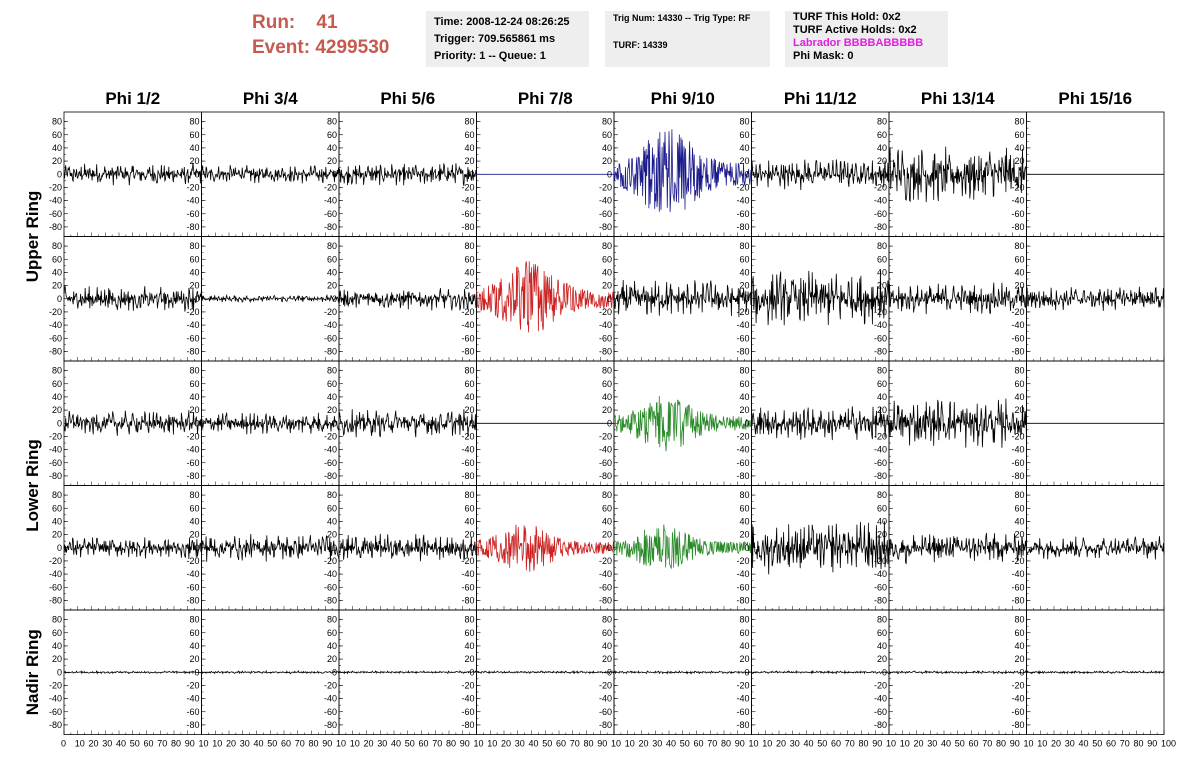 This screenshot has height=772, width=1196. Describe the element at coordinates (1168, 744) in the screenshot. I see `x-tick-label: 100` at that location.